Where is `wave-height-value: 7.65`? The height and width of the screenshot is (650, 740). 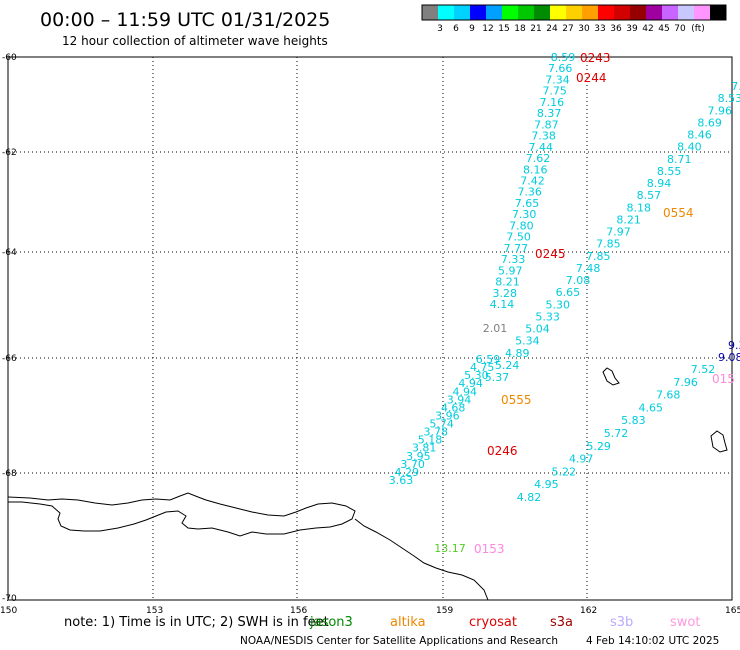
wave-height-value: 7.65 is located at coordinates (527, 203).